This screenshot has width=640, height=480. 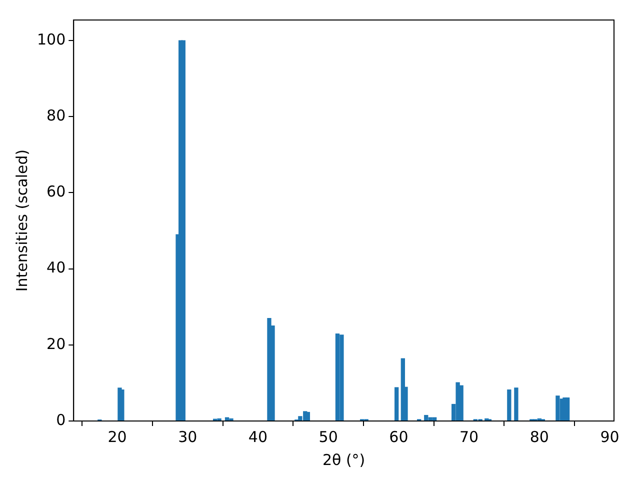 What do you see at coordinates (56, 343) in the screenshot?
I see `y-tick-label: 20` at bounding box center [56, 343].